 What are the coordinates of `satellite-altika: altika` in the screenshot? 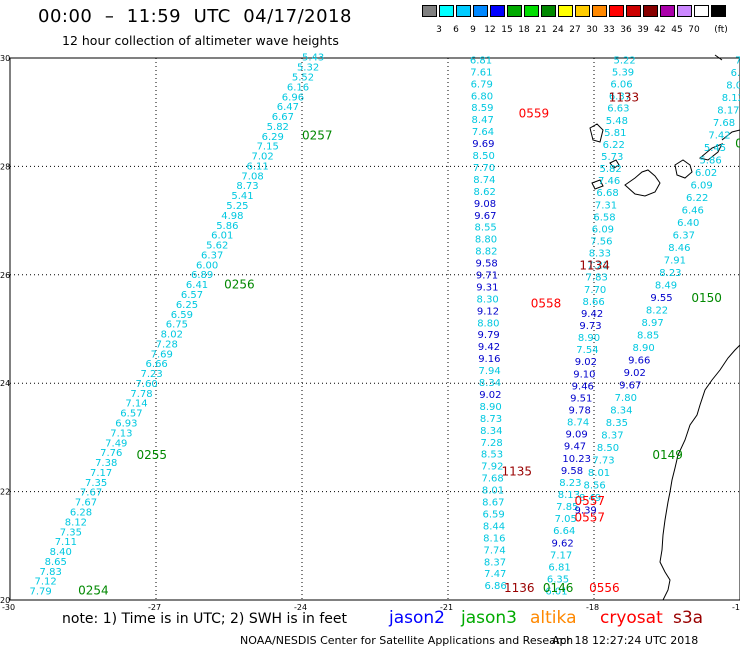 It's located at (553, 618).